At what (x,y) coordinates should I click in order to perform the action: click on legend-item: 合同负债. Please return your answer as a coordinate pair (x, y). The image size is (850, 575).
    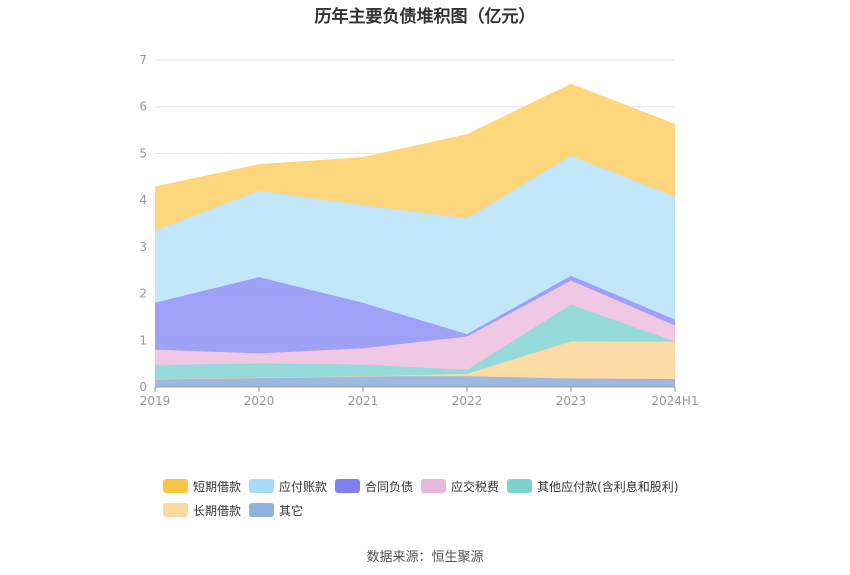
    Looking at the image, I should click on (374, 486).